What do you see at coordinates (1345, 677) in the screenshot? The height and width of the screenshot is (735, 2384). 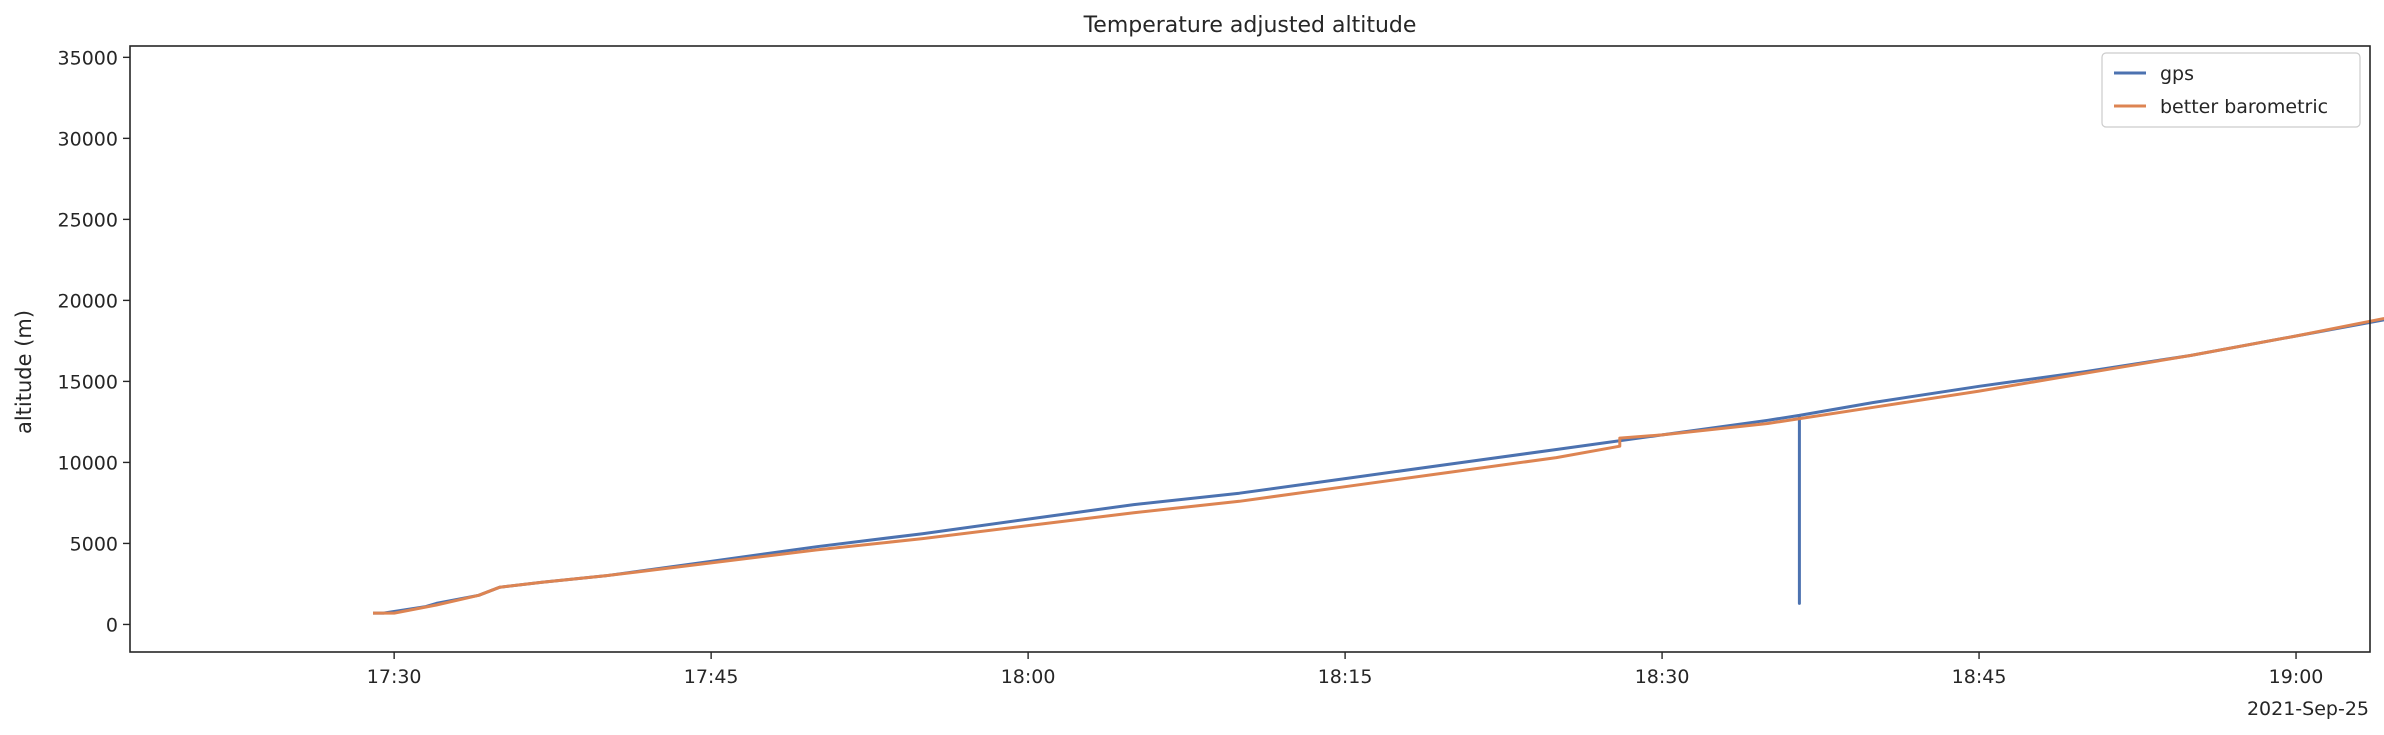 I see `x-tick-label: 18:15` at bounding box center [1345, 677].